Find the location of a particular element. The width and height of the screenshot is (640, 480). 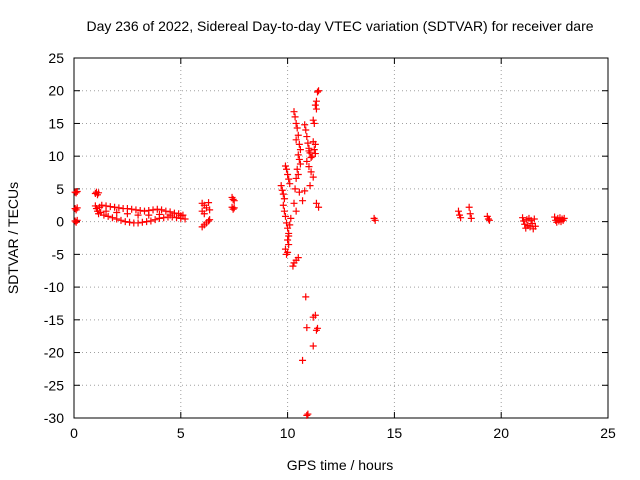

y-tick-label: 20 is located at coordinates (56, 91).